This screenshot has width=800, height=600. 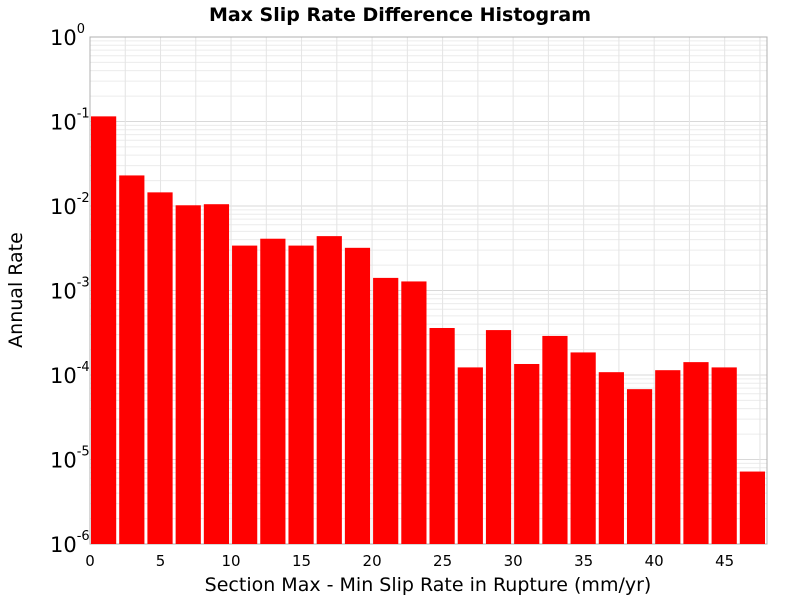 What do you see at coordinates (513, 561) in the screenshot?
I see `x-tick-label: 30` at bounding box center [513, 561].